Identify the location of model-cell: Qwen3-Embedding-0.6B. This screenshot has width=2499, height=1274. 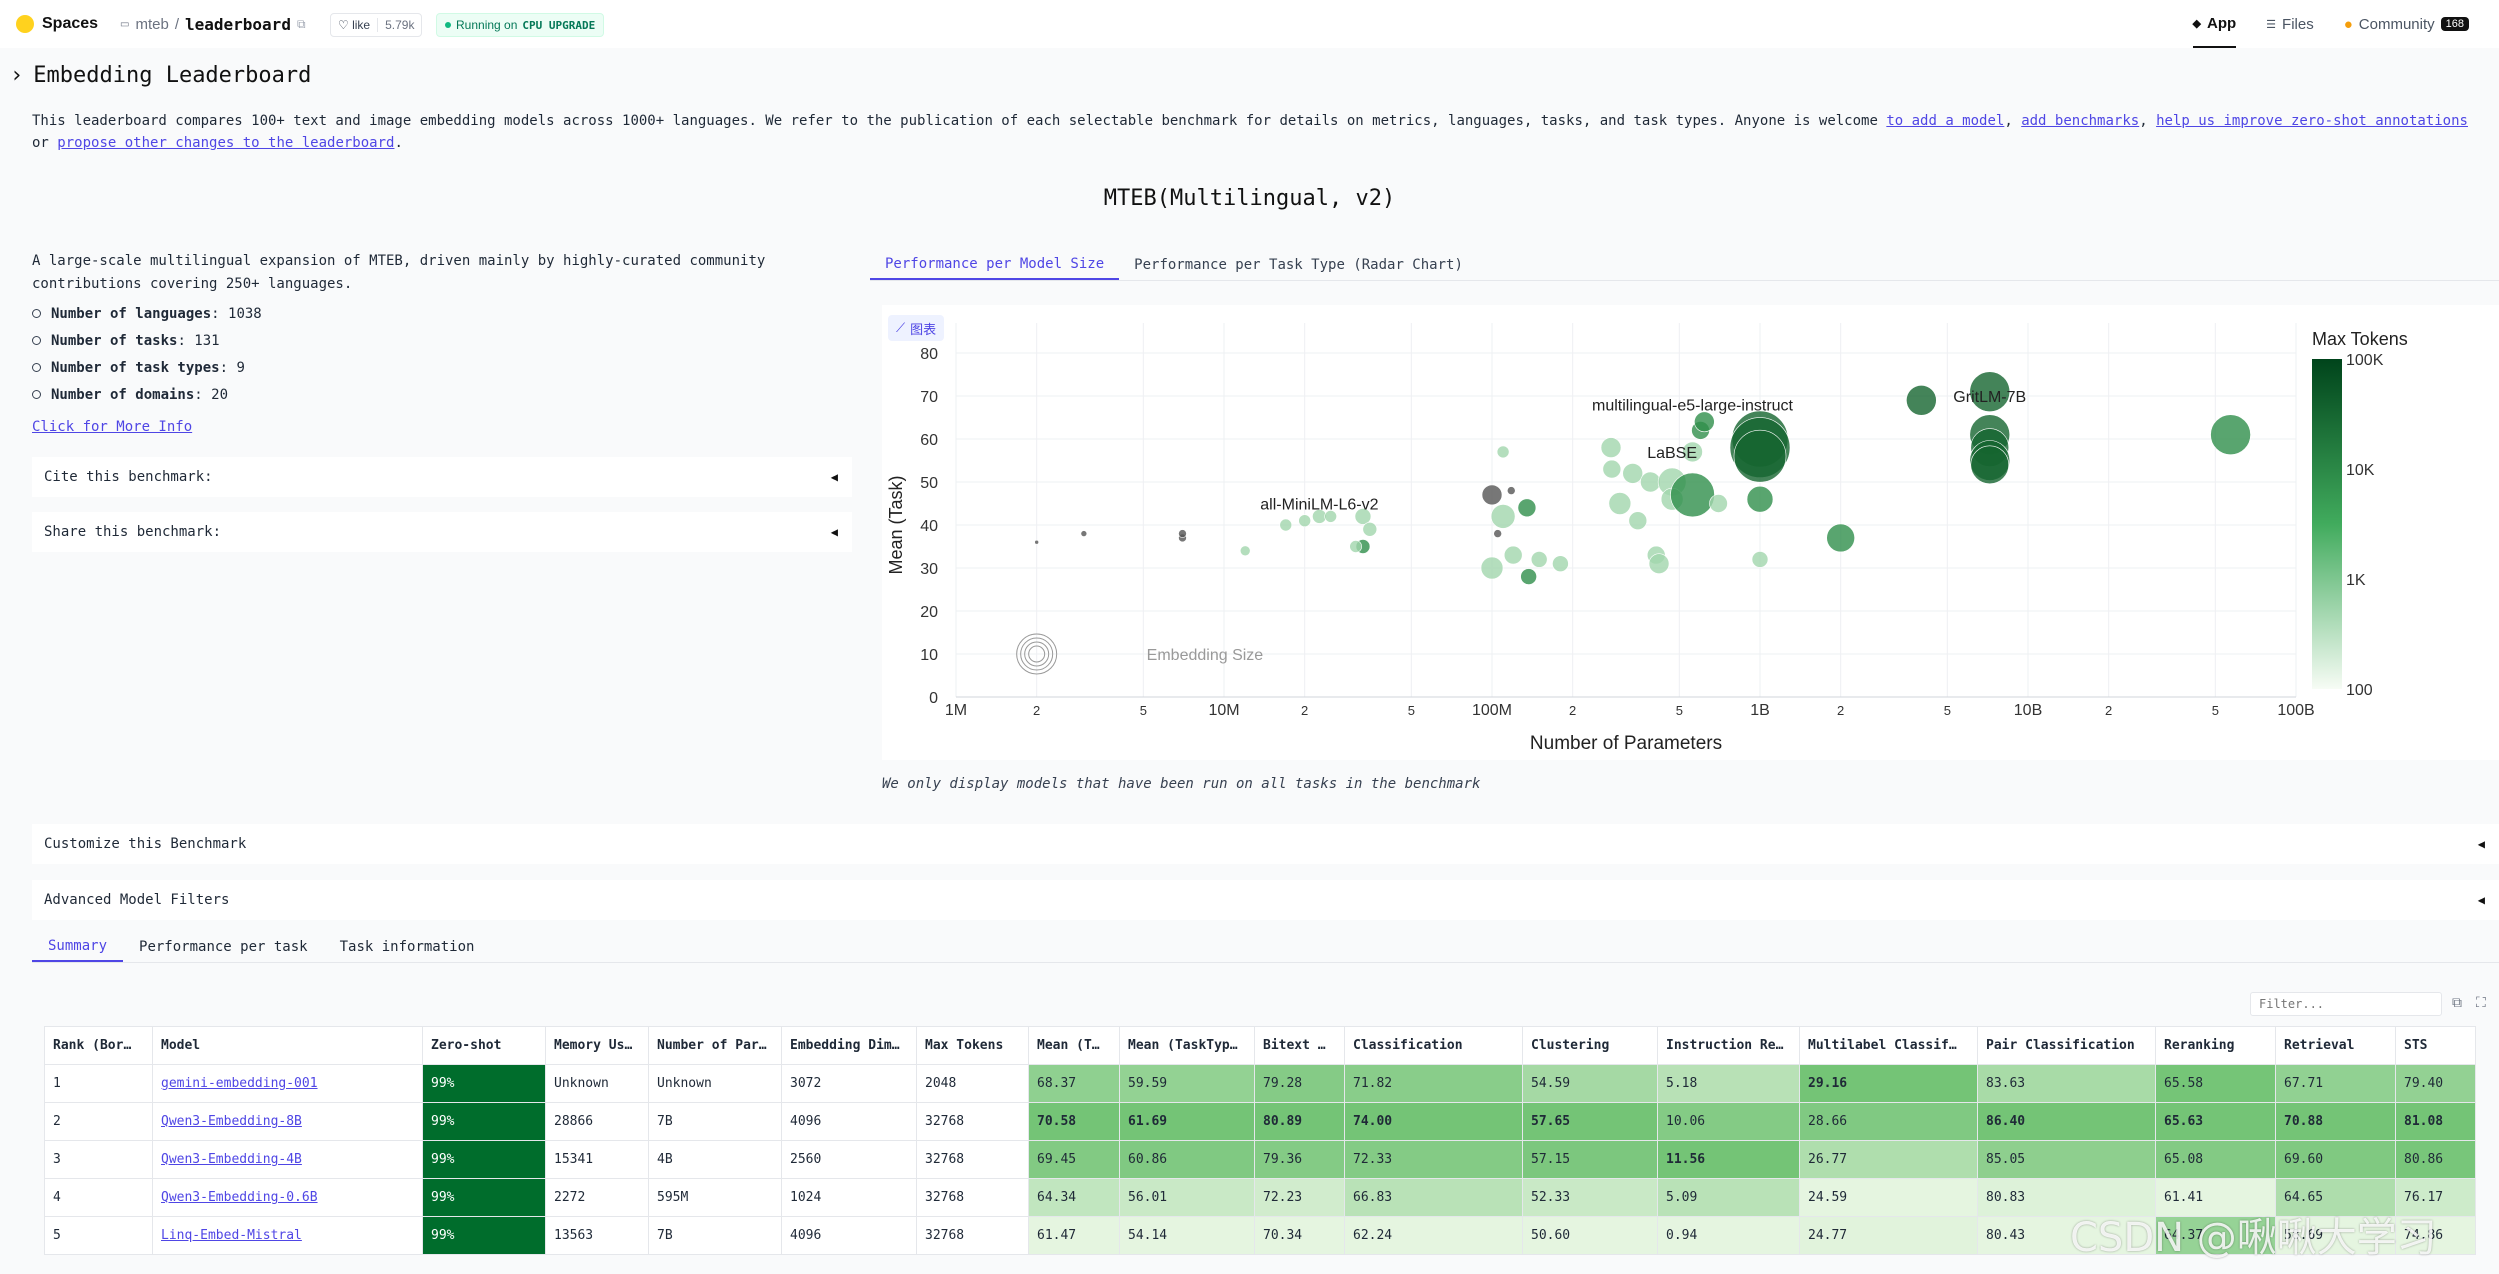
(287, 1197).